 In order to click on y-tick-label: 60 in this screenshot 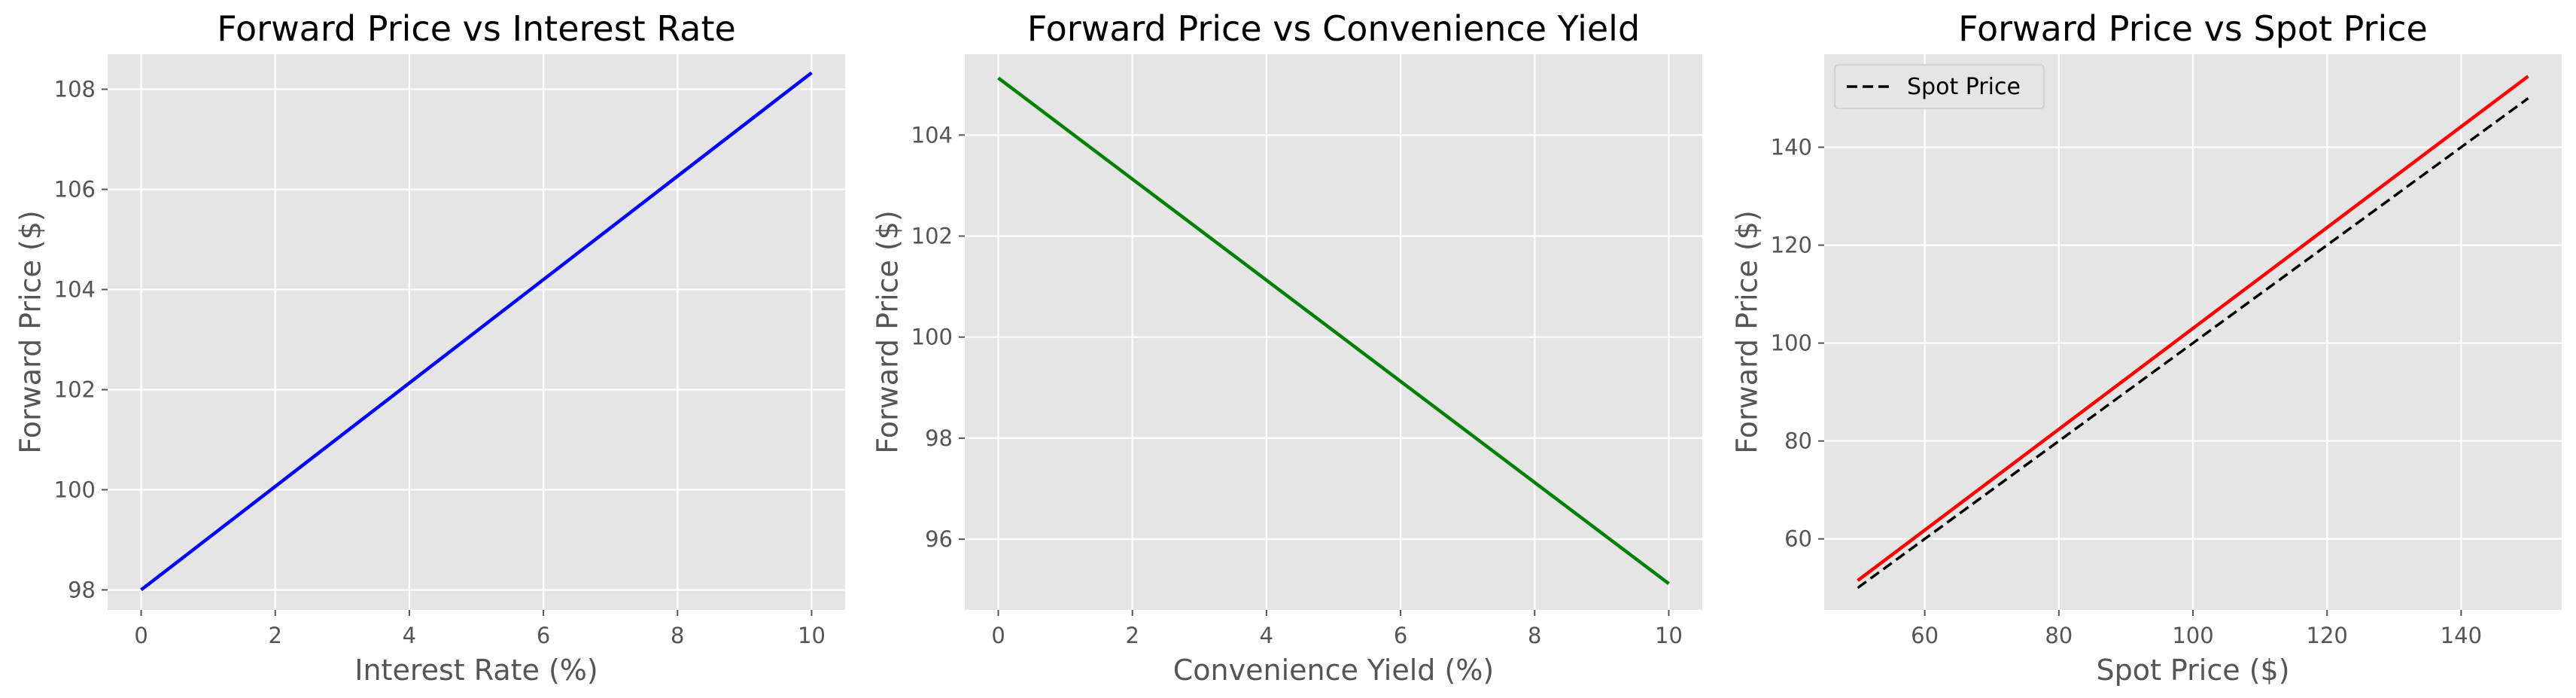, I will do `click(1798, 539)`.